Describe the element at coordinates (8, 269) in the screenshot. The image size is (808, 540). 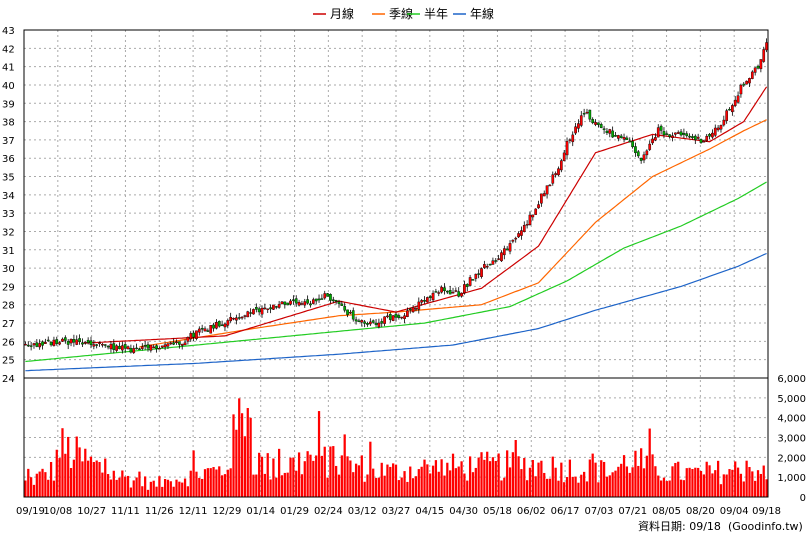
I see `price-tick-label: 30` at that location.